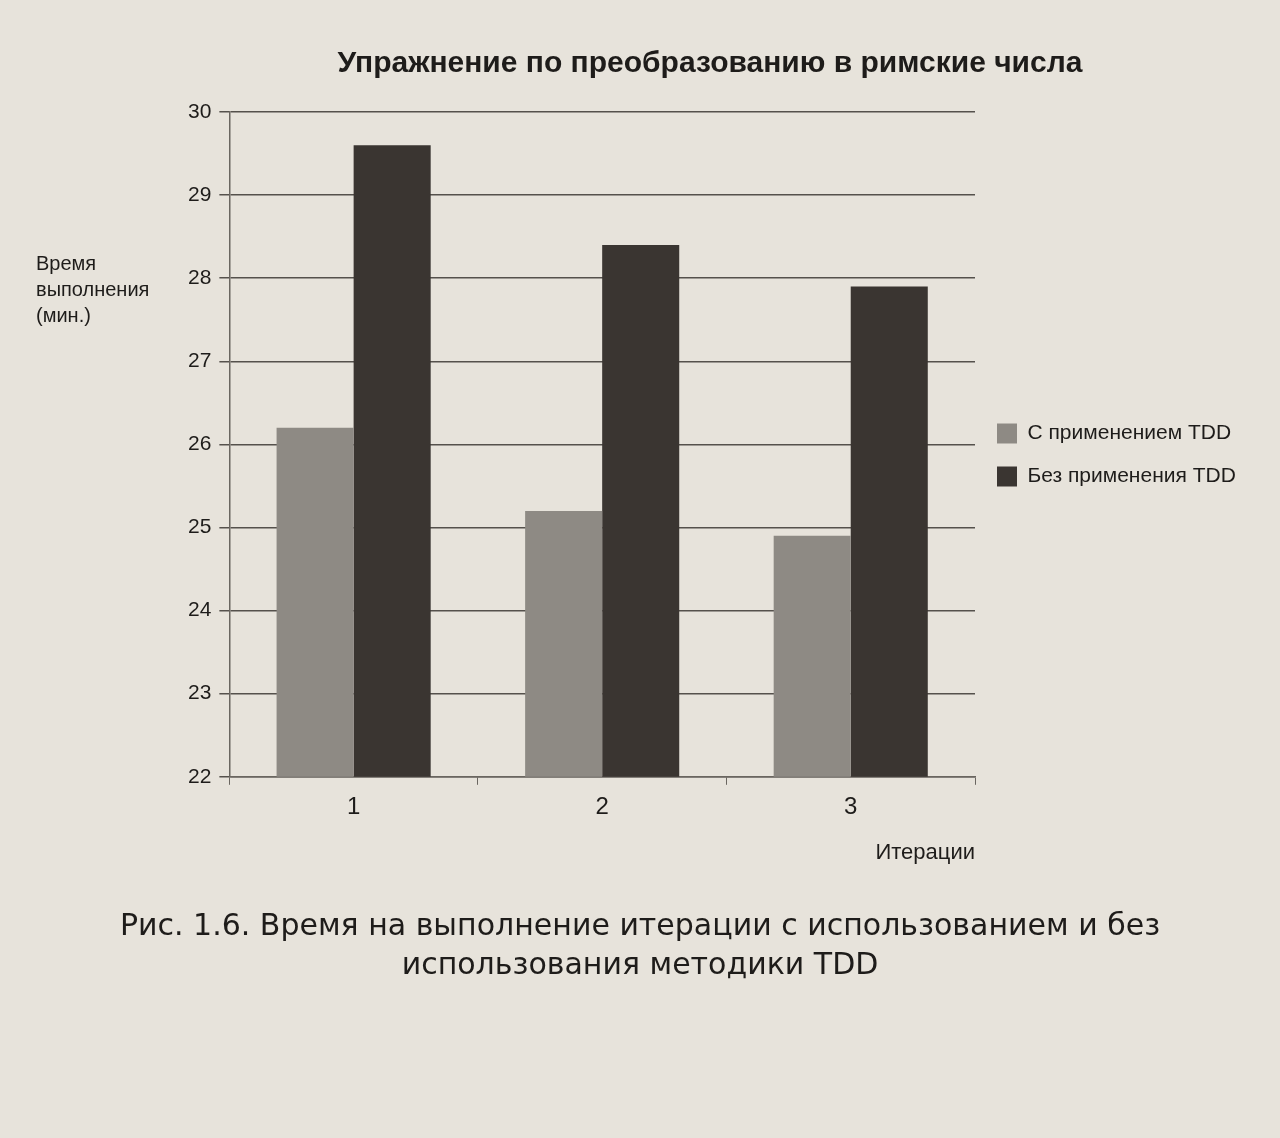 This screenshot has width=1280, height=1138. Describe the element at coordinates (200, 360) in the screenshot. I see `y-tick-label: 27` at that location.